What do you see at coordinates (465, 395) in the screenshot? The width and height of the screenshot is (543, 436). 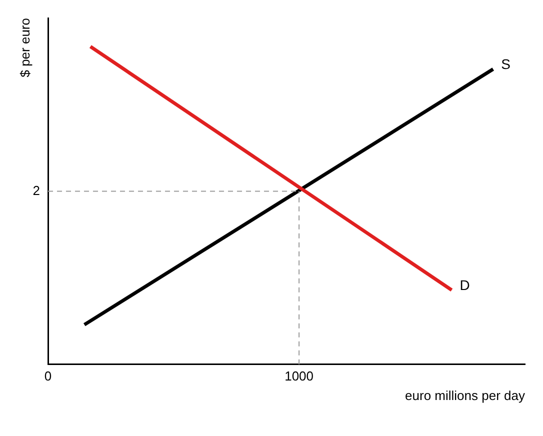 I see `x-axis-title: euro millions per day` at bounding box center [465, 395].